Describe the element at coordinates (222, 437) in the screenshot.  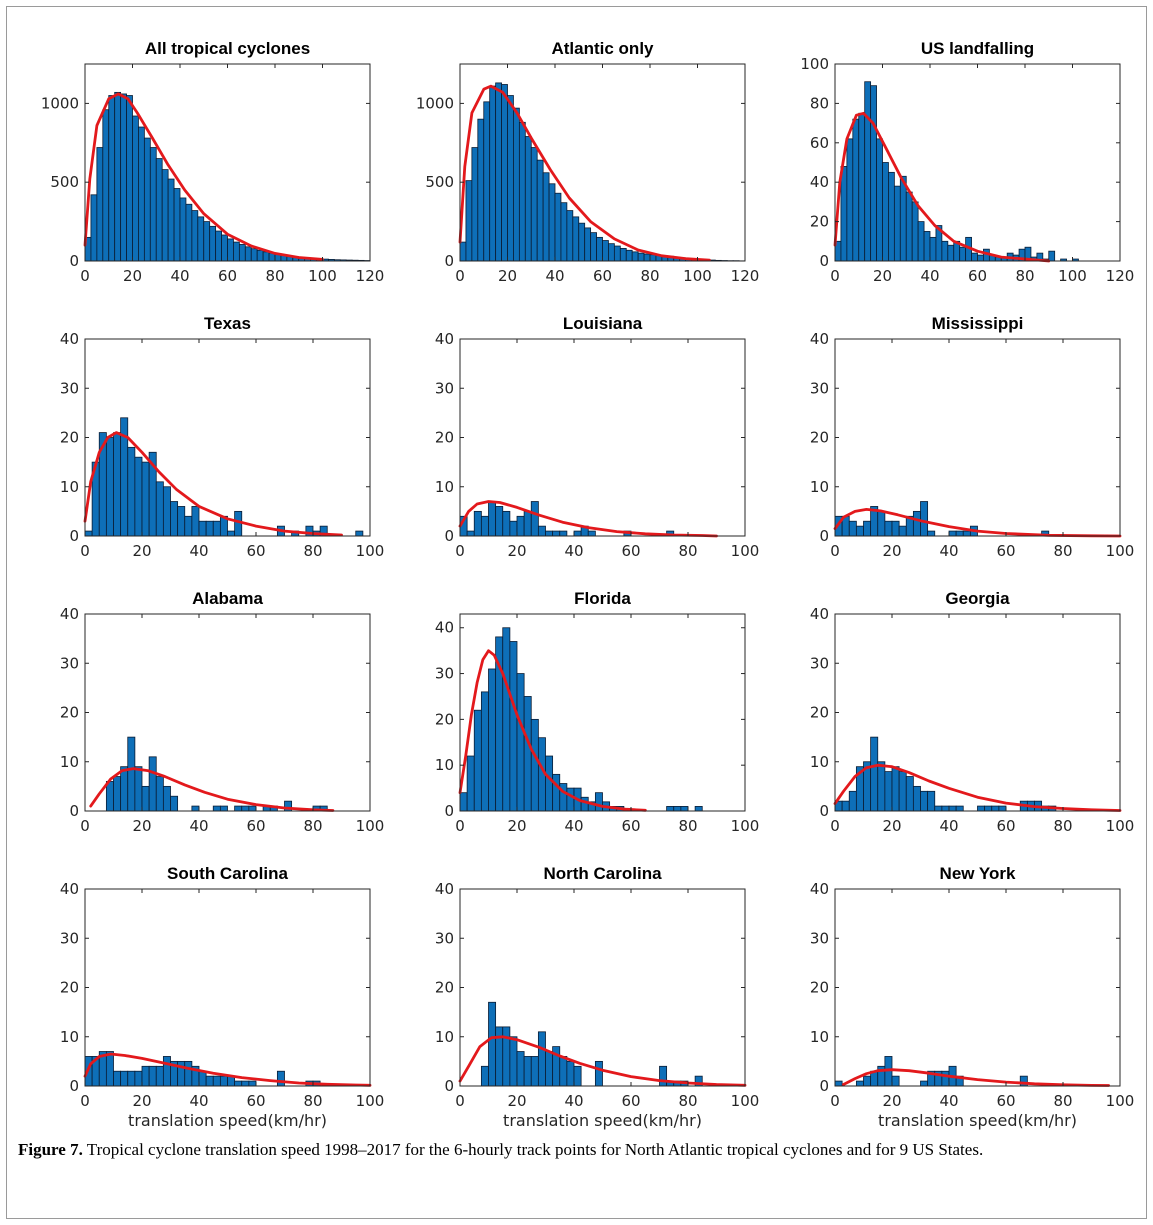
I see `chart-panel: Texas 0 20 40 60 80 100 0 10 20 30 40` at that location.